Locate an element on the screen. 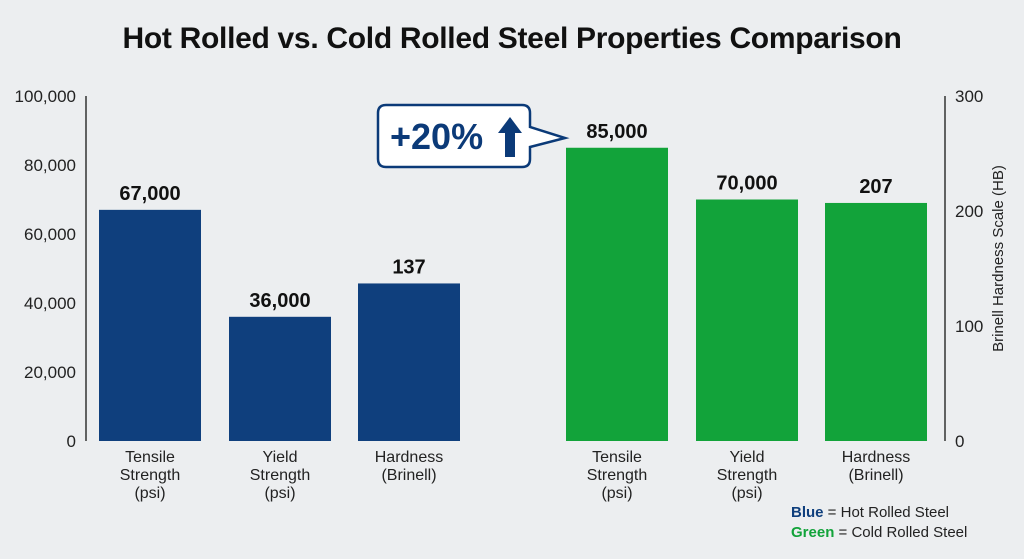 Image resolution: width=1024 pixels, height=559 pixels. legend-item-cold-rolled: Green = Cold Rolled Steel is located at coordinates (879, 533).